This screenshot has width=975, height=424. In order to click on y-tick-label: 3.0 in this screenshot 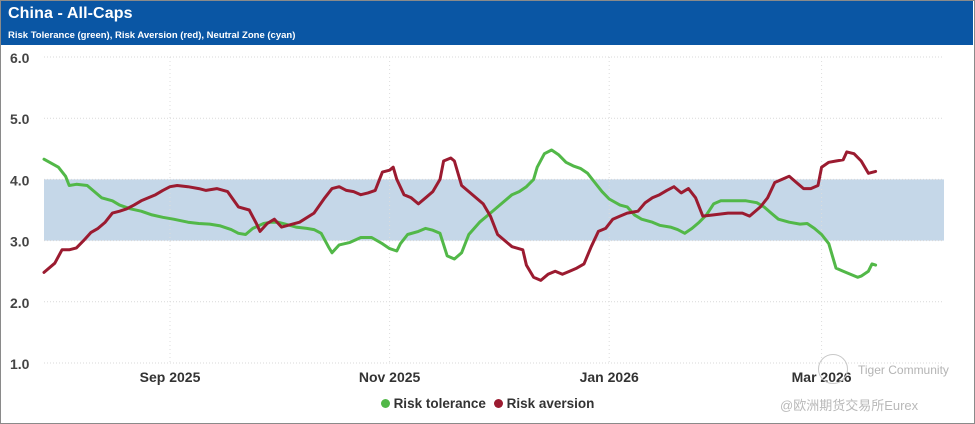, I will do `click(20, 242)`.